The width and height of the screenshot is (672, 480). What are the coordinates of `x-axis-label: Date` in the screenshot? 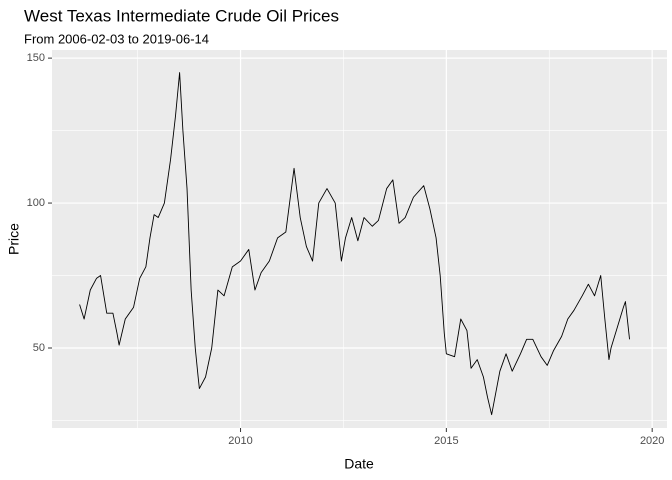 It's located at (359, 464).